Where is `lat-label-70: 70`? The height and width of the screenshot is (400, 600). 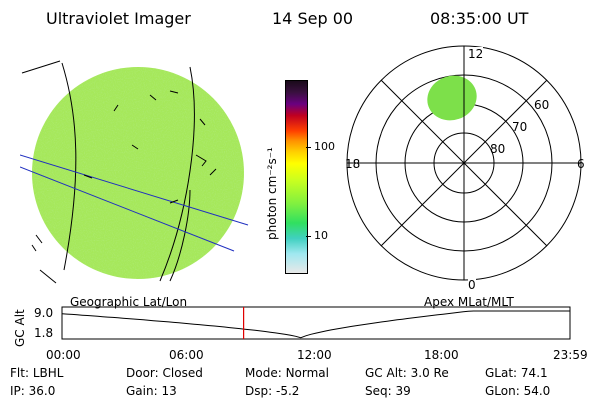 lat-label-70: 70 is located at coordinates (520, 127).